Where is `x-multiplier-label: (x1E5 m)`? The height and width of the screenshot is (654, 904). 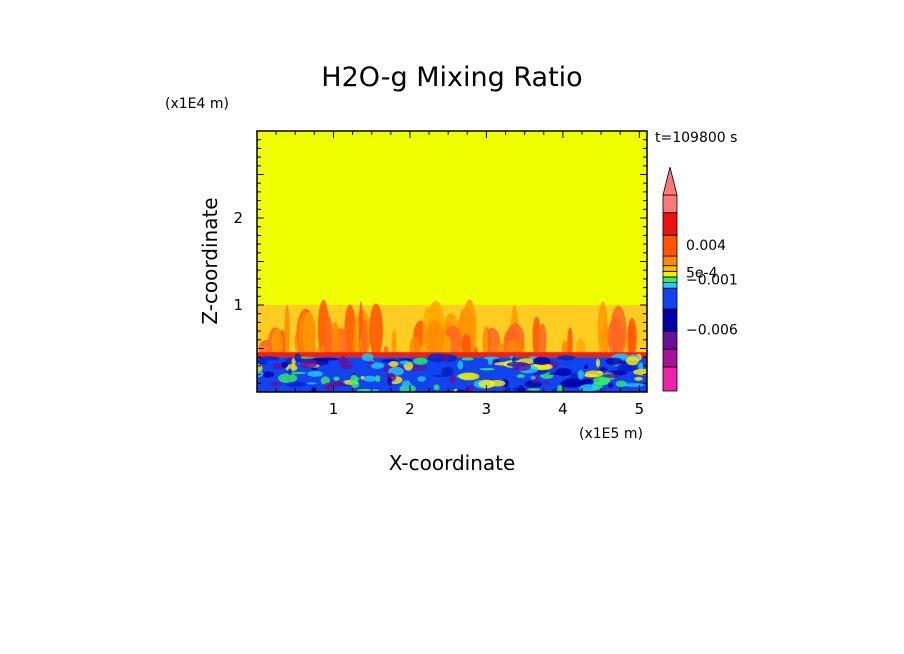 x-multiplier-label: (x1E5 m) is located at coordinates (611, 434).